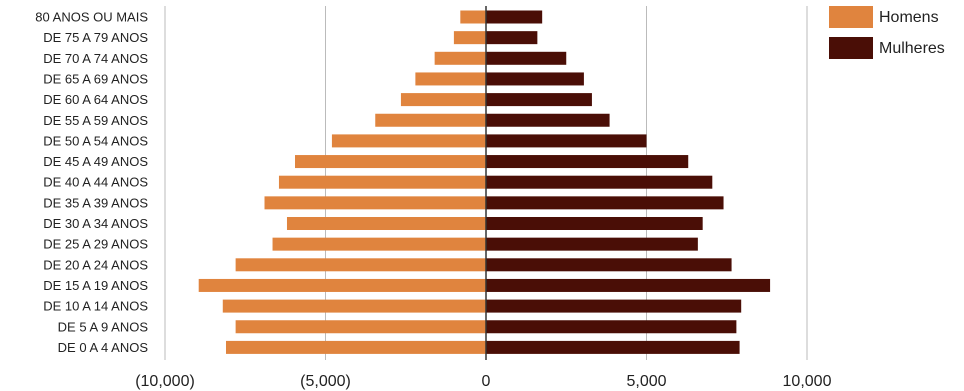  What do you see at coordinates (95, 140) in the screenshot?
I see `category-label: DE 50 A 54 ANOS` at bounding box center [95, 140].